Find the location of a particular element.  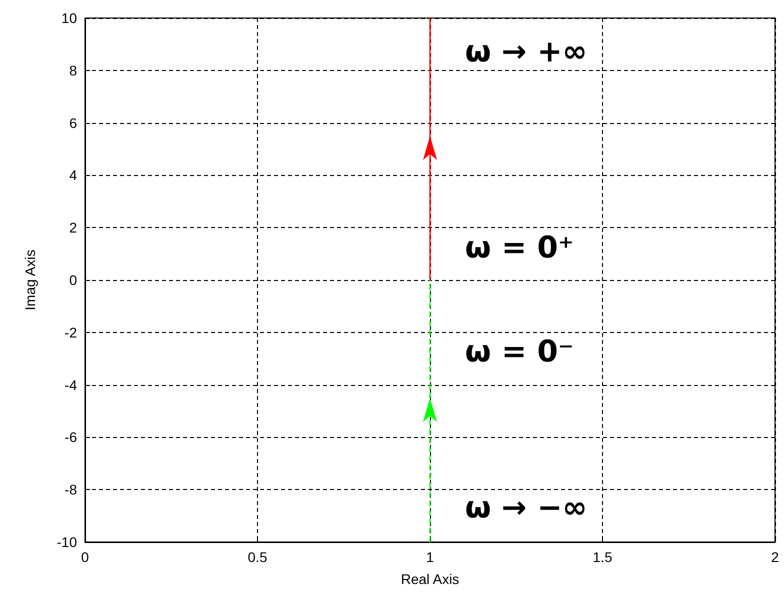

y-axis-title: Imag Axis is located at coordinates (30, 280).